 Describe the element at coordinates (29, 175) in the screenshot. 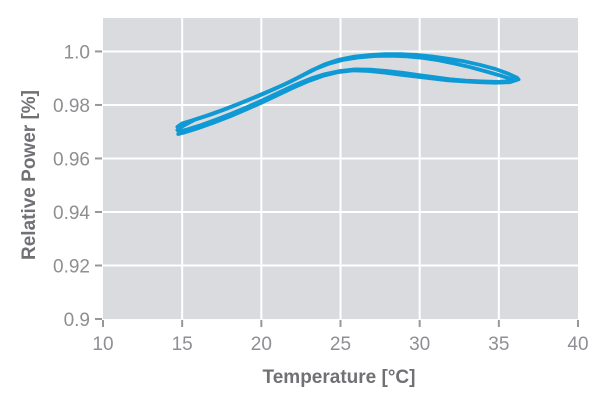

I see `y-axis-title: Relative Power [%]` at that location.